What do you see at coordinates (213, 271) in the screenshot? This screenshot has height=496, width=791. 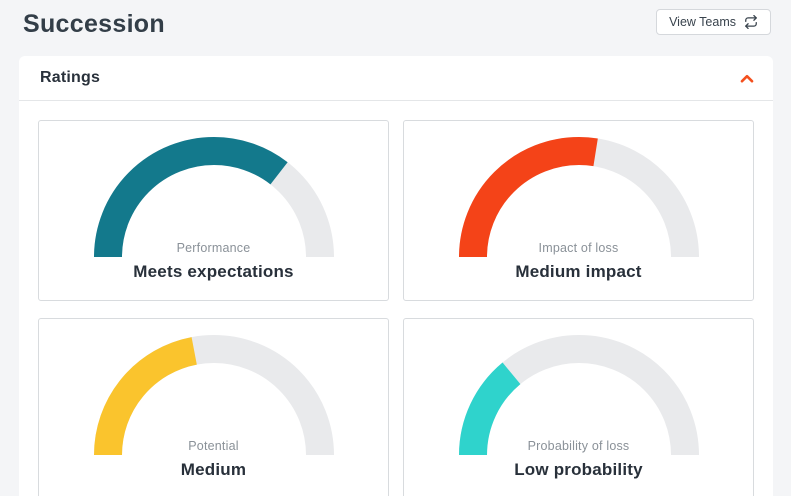 I see `gauge-value: Meets expectations` at bounding box center [213, 271].